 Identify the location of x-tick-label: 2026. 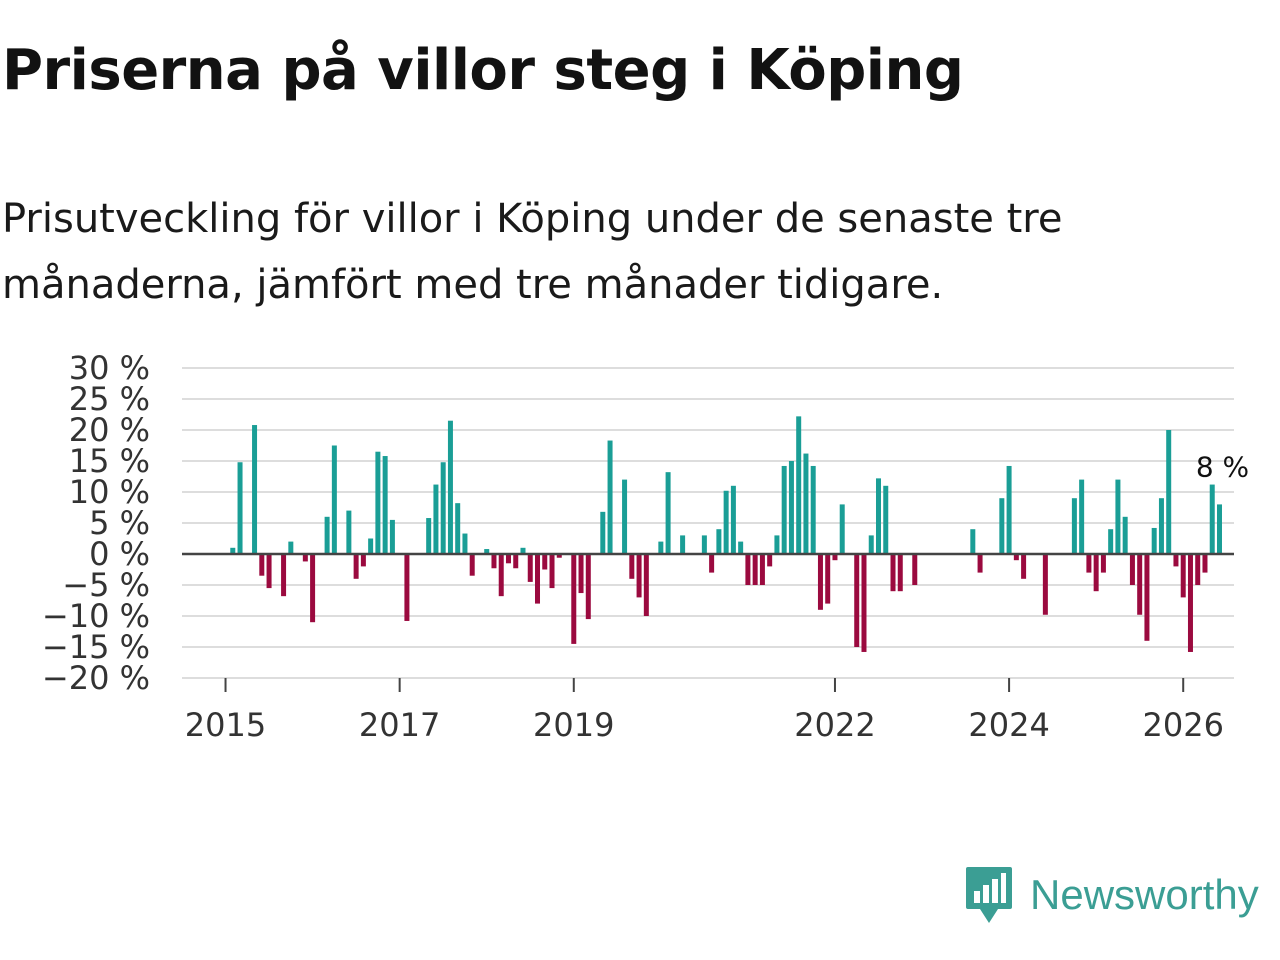
(1182, 725).